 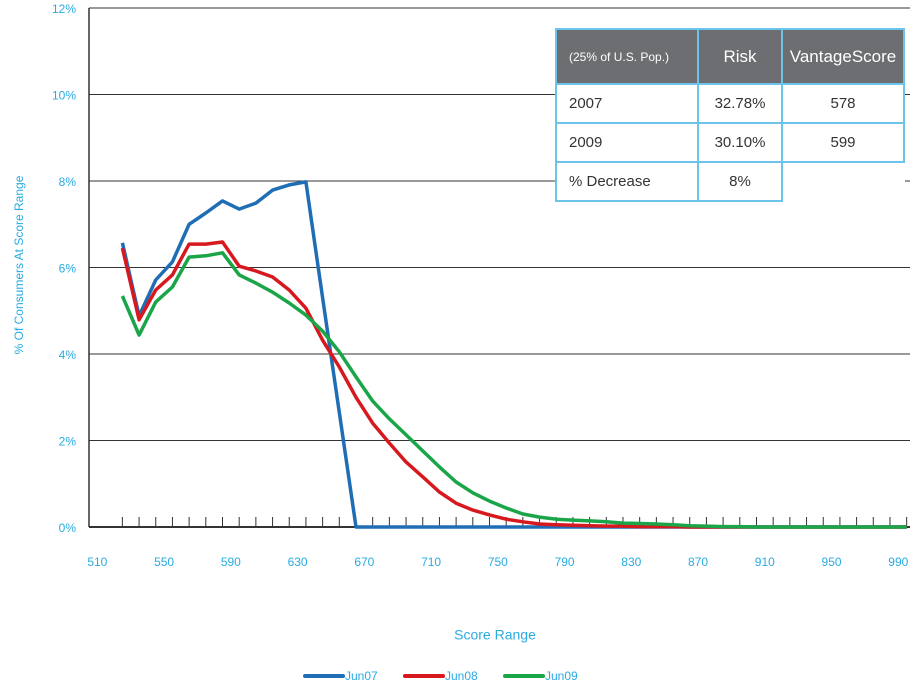 I want to click on x-tick-label: 590, so click(x=231, y=562).